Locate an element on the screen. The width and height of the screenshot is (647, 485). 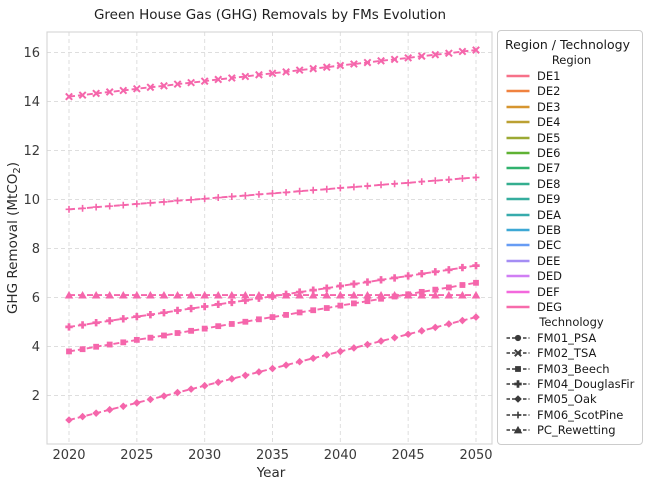
legend-technology-header: Technology is located at coordinates (571, 321).